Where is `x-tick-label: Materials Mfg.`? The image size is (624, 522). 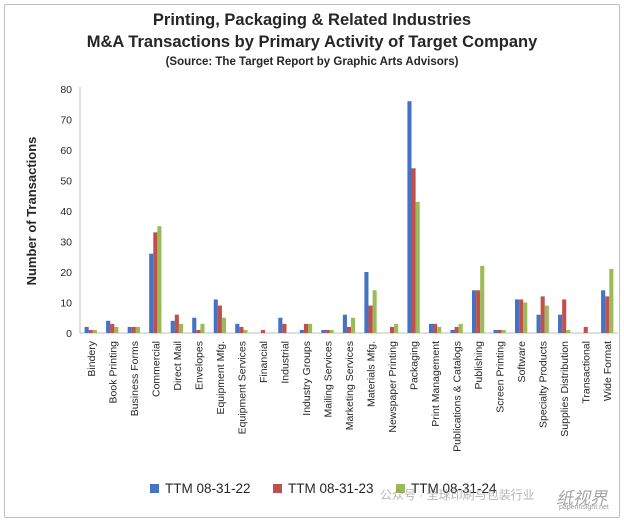 x-tick-label: Materials Mfg. is located at coordinates (372, 374).